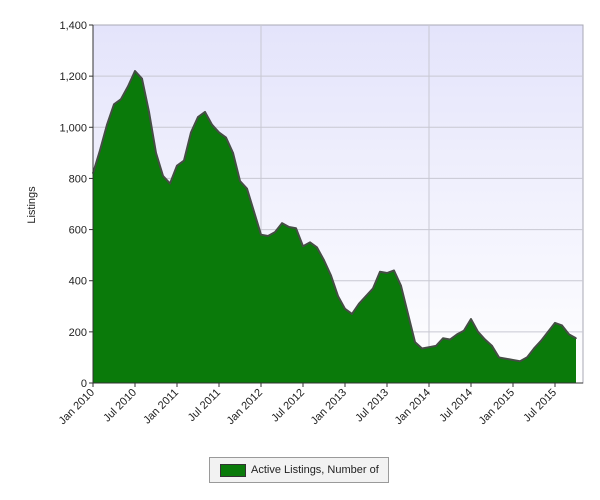 The image size is (600, 500). I want to click on legend-label: Active Listings, Number of, so click(315, 470).